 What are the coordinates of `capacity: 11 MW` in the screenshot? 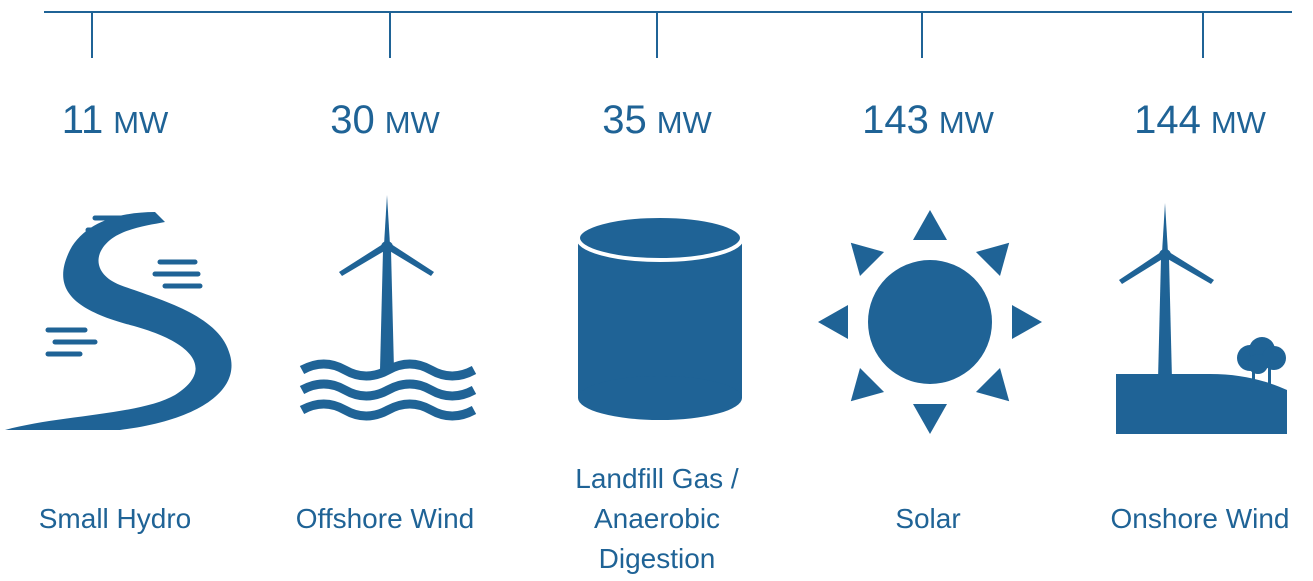 It's located at (122, 120).